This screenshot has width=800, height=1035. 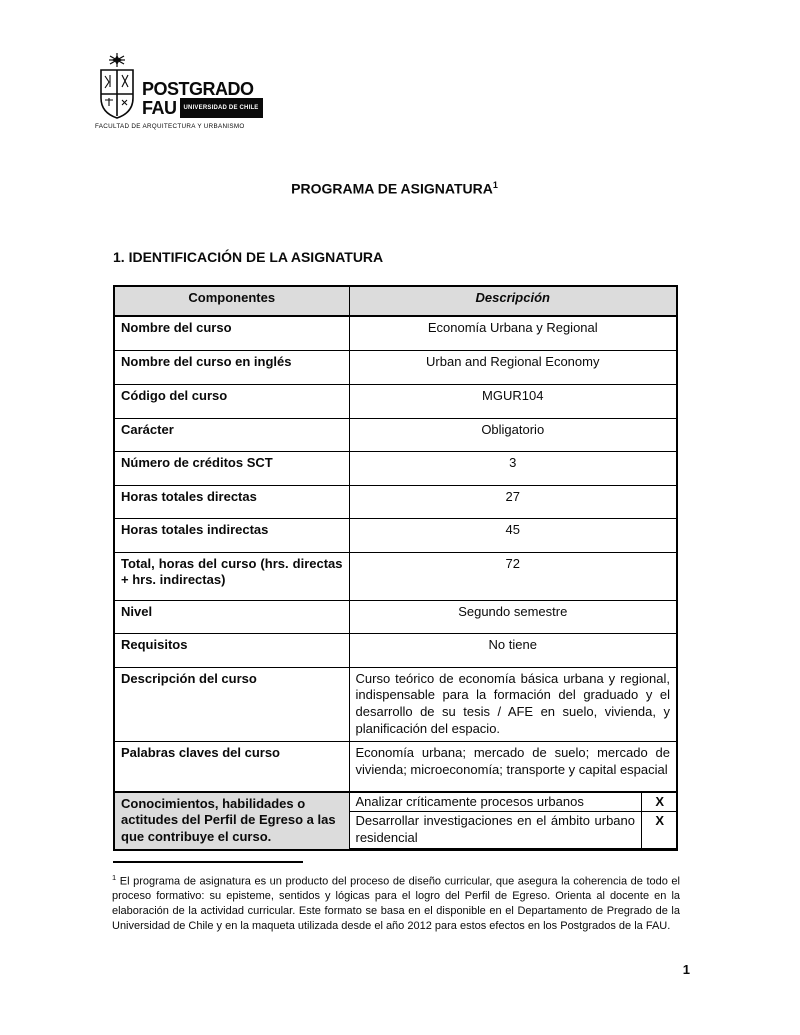 I want to click on row-value: No tiene, so click(x=513, y=650).